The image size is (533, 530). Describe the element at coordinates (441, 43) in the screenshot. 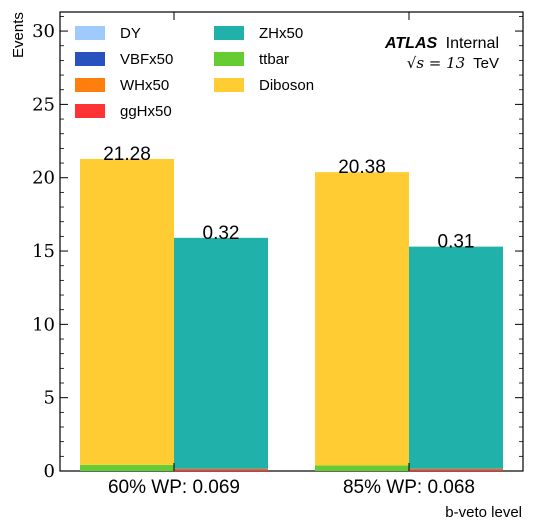

I see `atlas-label: ATLAS Internal` at that location.